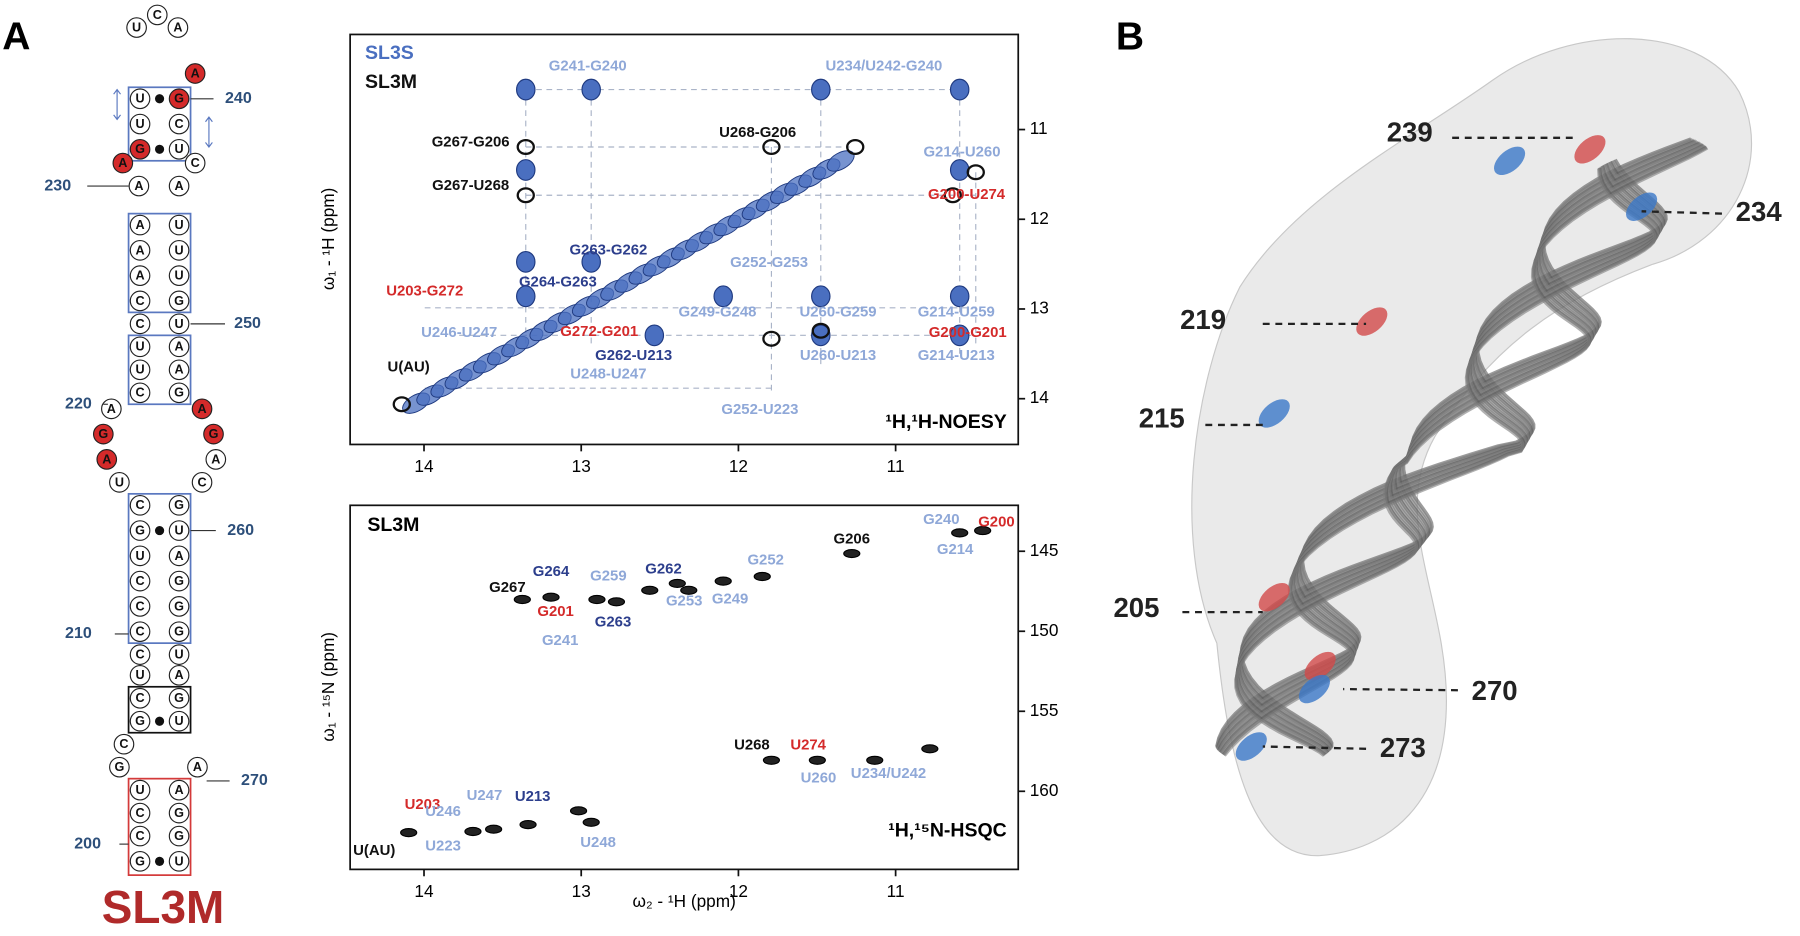 The image size is (1800, 936). Describe the element at coordinates (968, 332) in the screenshot. I see `peak-label: G200-G201` at that location.